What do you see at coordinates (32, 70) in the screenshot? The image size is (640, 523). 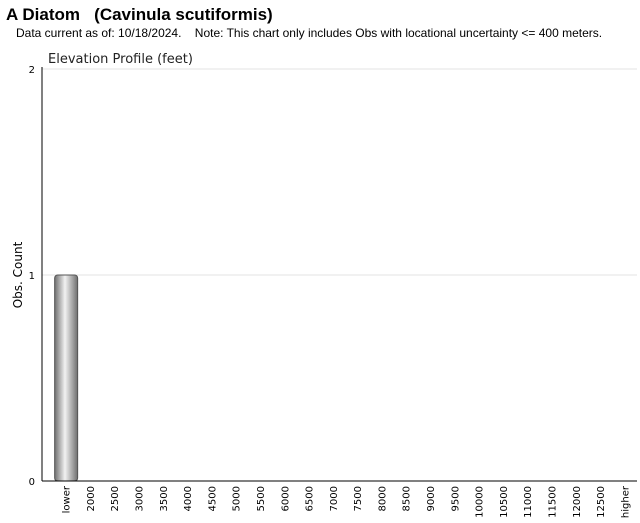 I see `y-tick-label: 2` at bounding box center [32, 70].